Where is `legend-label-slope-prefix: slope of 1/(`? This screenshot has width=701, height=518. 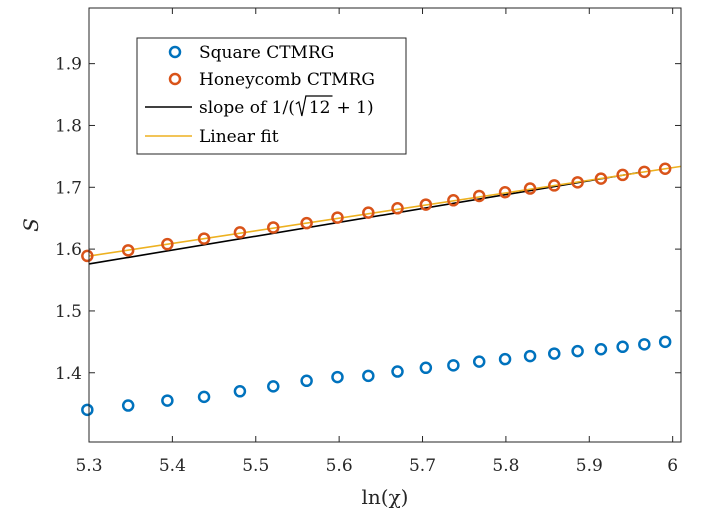 legend-label-slope-prefix: slope of 1/( is located at coordinates (247, 108).